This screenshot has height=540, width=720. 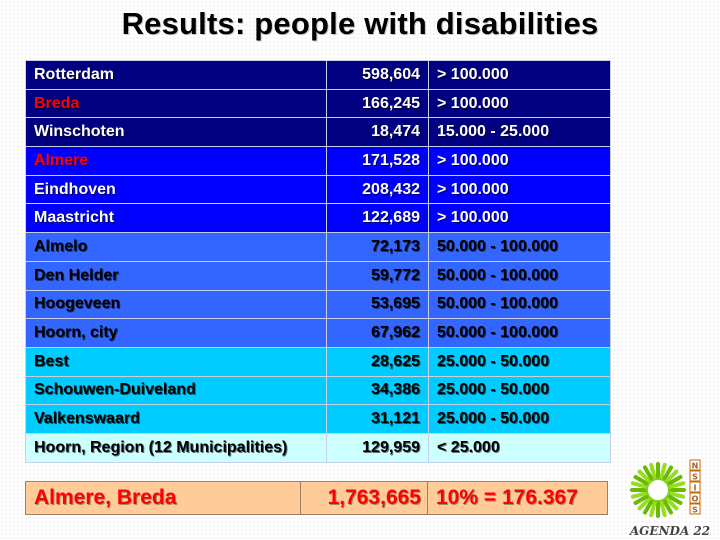 I want to click on municipality-cell: Rotterdam, so click(x=176, y=75).